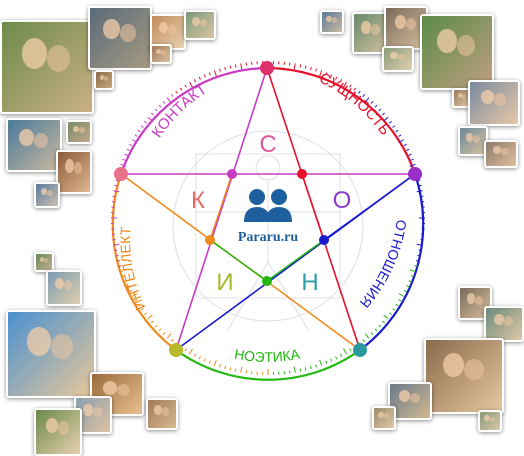  Describe the element at coordinates (268, 237) in the screenshot. I see `logo-text: Pararu.ru` at that location.